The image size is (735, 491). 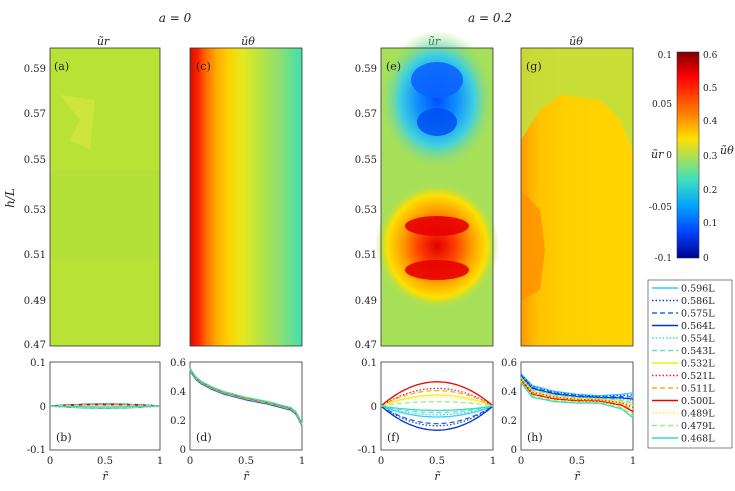 I want to click on xtick-h-05: 0.5, so click(x=577, y=461).